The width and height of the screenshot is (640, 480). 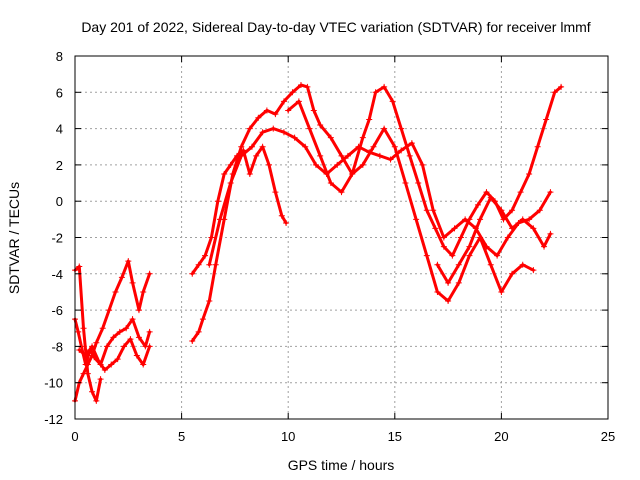 What do you see at coordinates (59, 201) in the screenshot?
I see `y-tick-label: 0` at bounding box center [59, 201].